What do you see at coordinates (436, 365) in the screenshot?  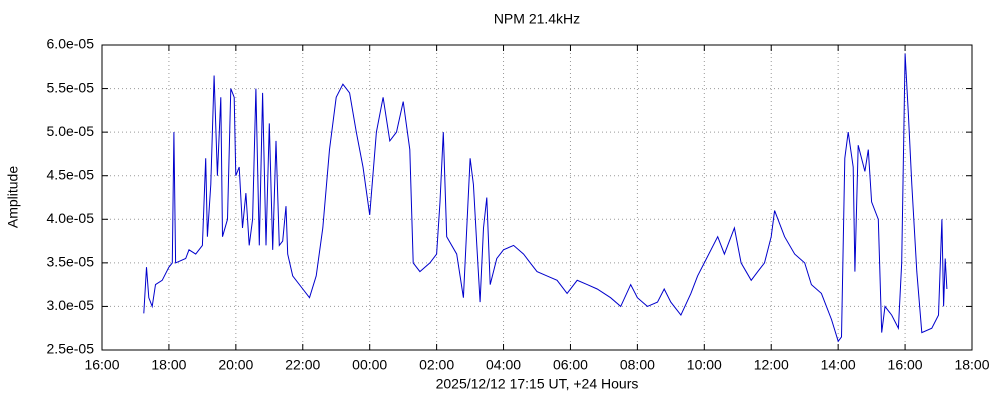 I see `x-tick-label: 02:00` at bounding box center [436, 365].